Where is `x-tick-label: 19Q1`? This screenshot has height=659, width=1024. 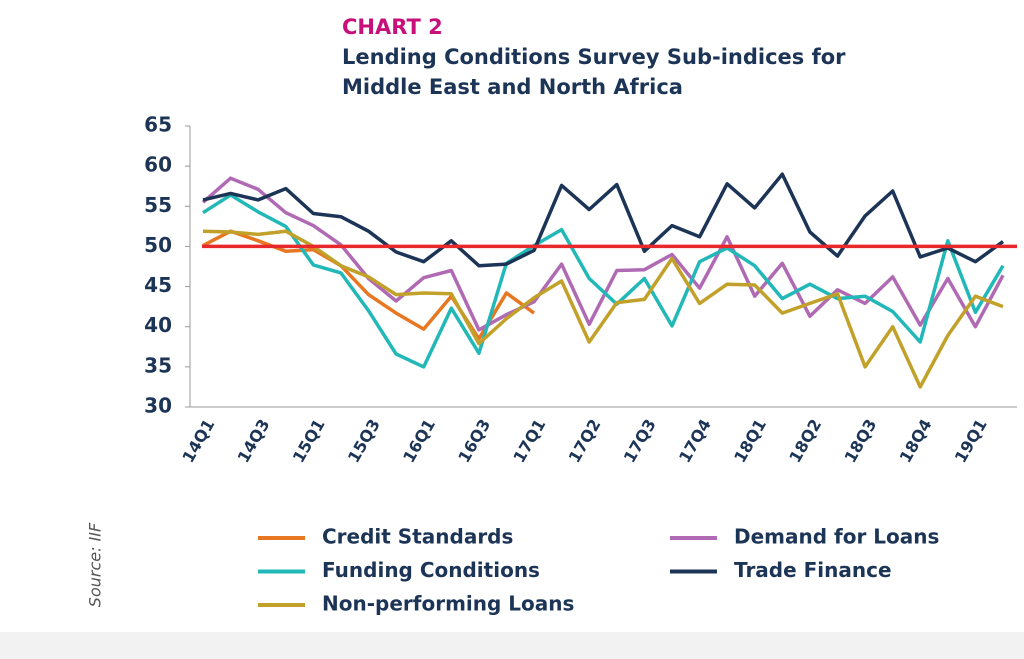
x-tick-label: 19Q1 is located at coordinates (971, 441).